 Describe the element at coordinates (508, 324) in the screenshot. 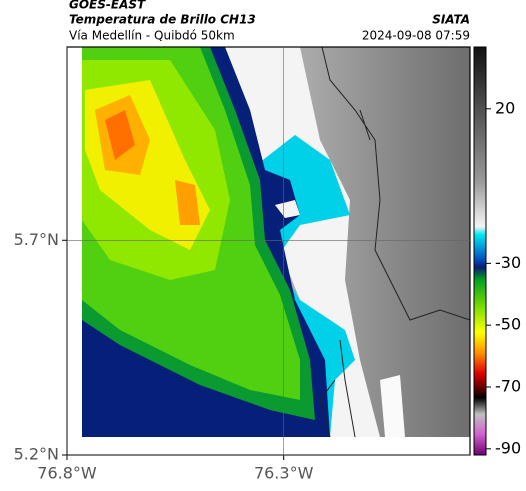

I see `colorbar-tick-label: -50` at that location.